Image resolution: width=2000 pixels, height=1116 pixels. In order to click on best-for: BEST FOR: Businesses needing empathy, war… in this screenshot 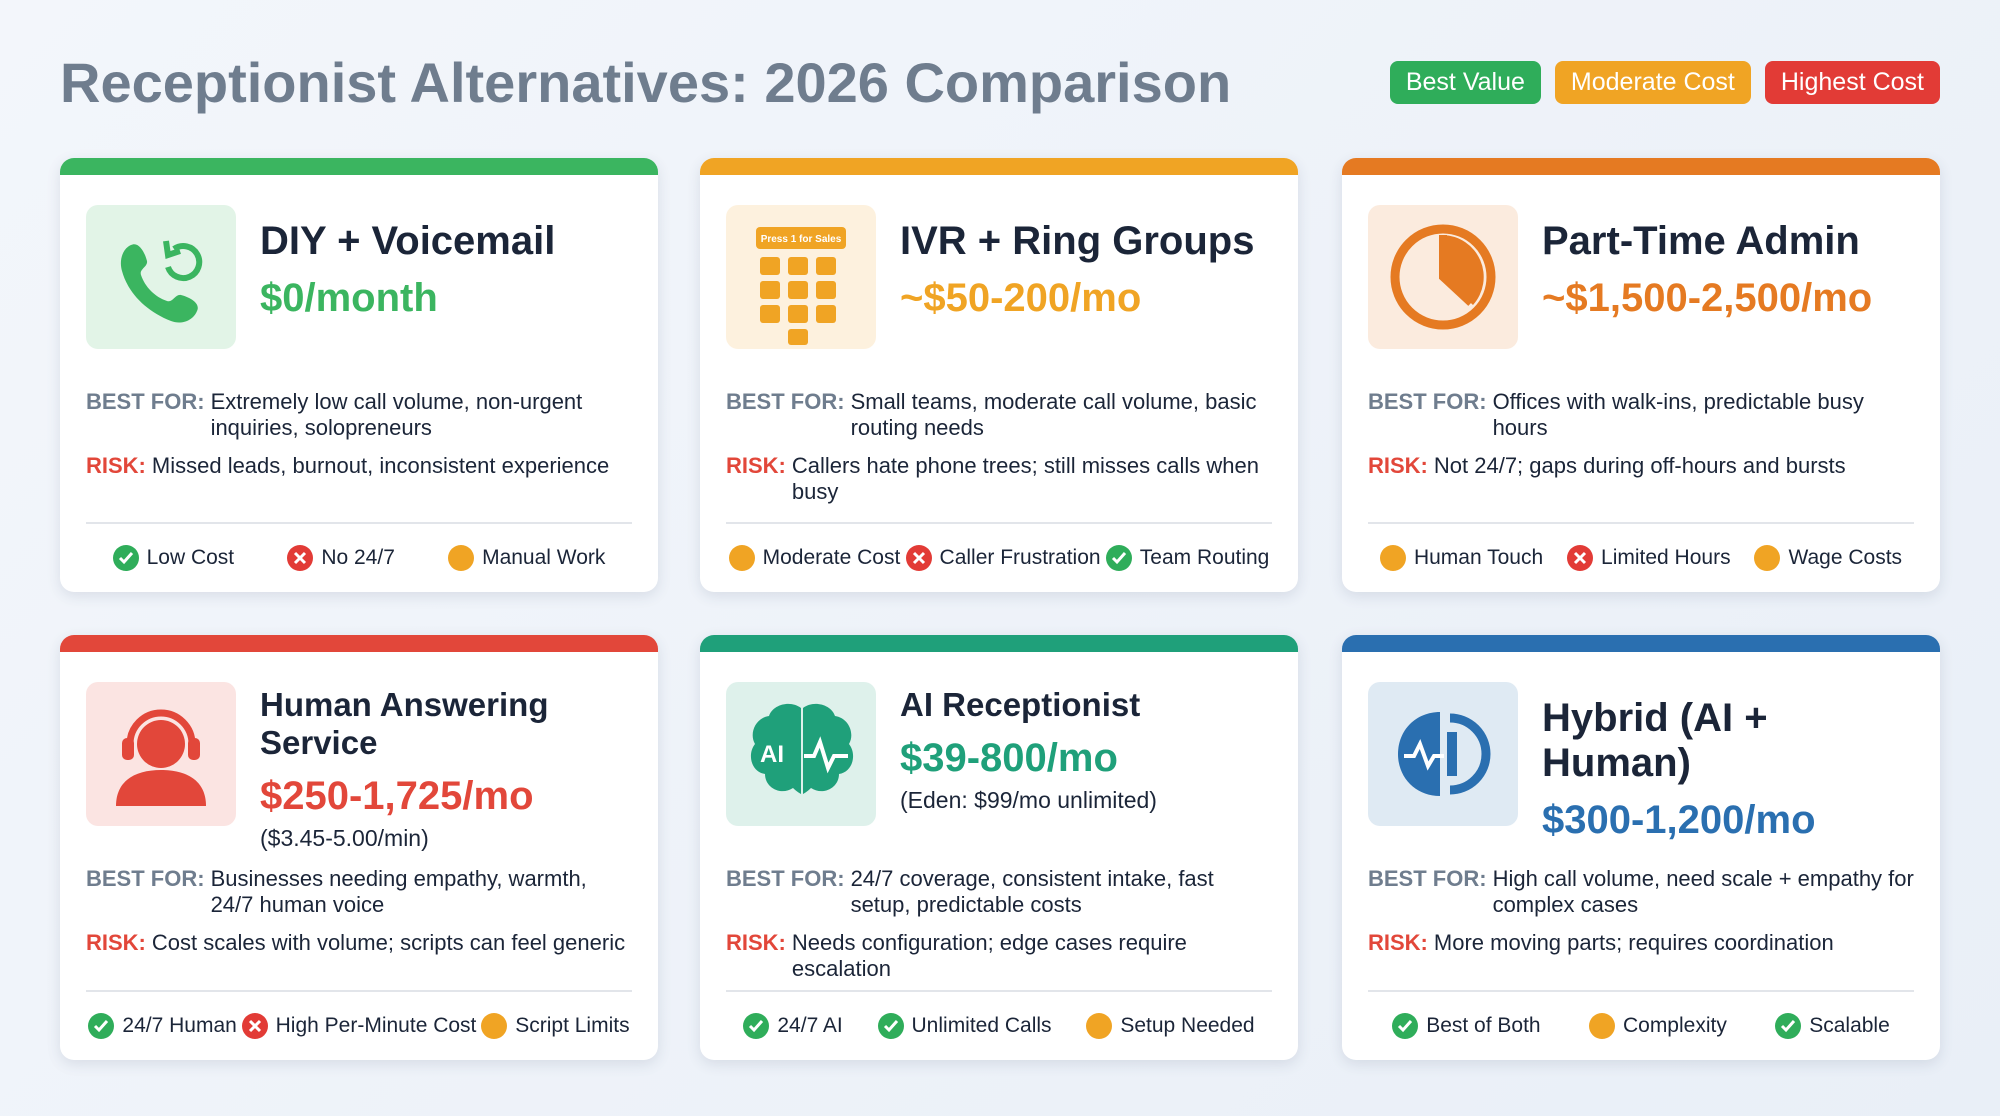, I will do `click(359, 892)`.